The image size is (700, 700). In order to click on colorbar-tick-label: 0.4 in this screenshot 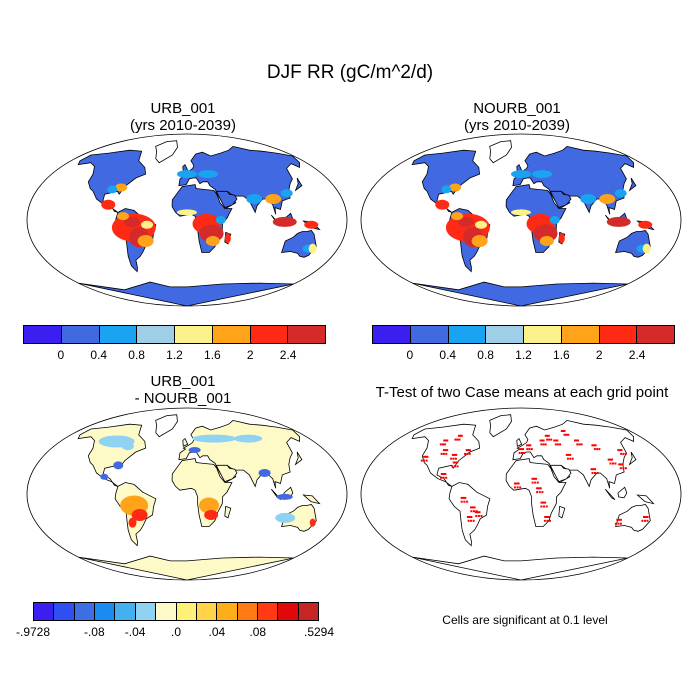, I will do `click(99, 355)`.